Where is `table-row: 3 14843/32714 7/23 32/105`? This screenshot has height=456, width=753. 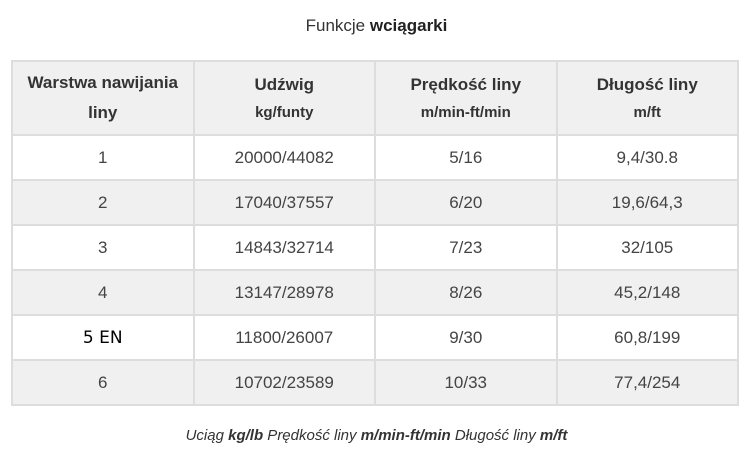
table-row: 3 14843/32714 7/23 32/105 is located at coordinates (375, 247).